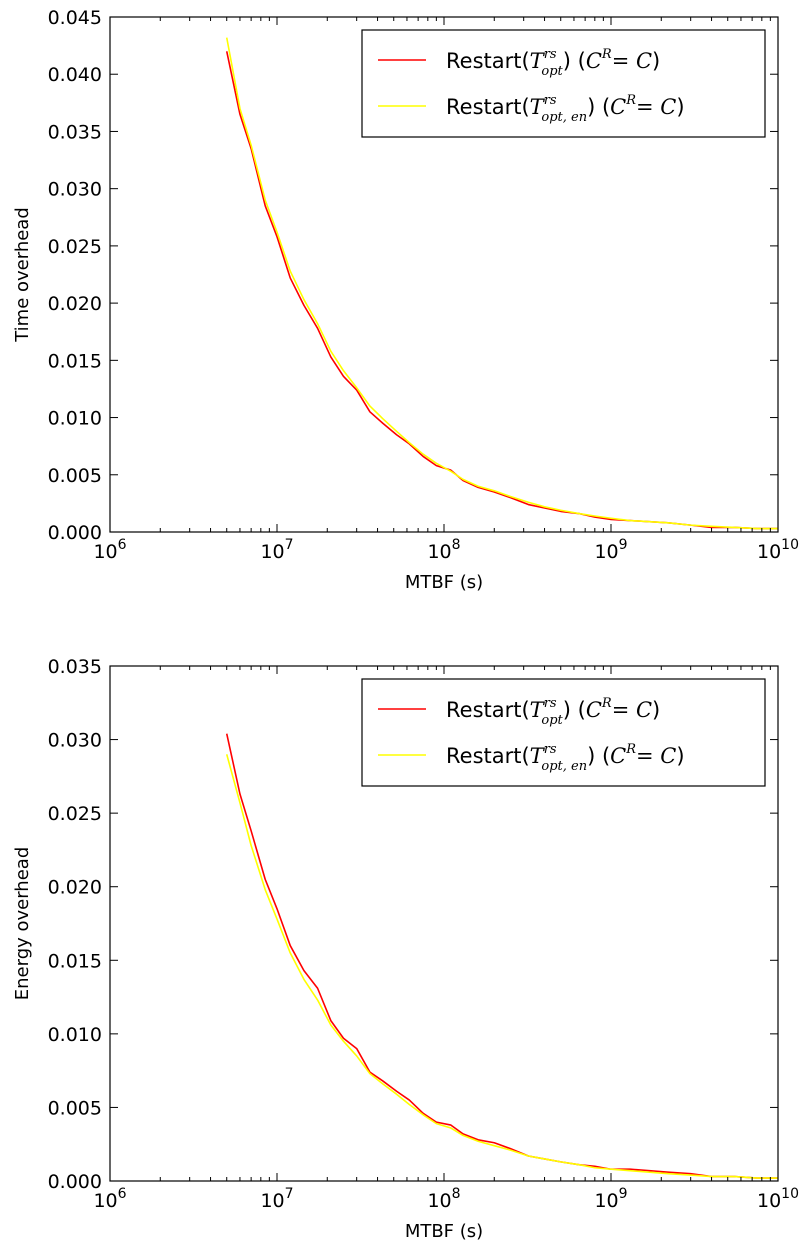 The image size is (805, 1245). I want to click on y-axis-label: Time overhead, so click(22, 275).